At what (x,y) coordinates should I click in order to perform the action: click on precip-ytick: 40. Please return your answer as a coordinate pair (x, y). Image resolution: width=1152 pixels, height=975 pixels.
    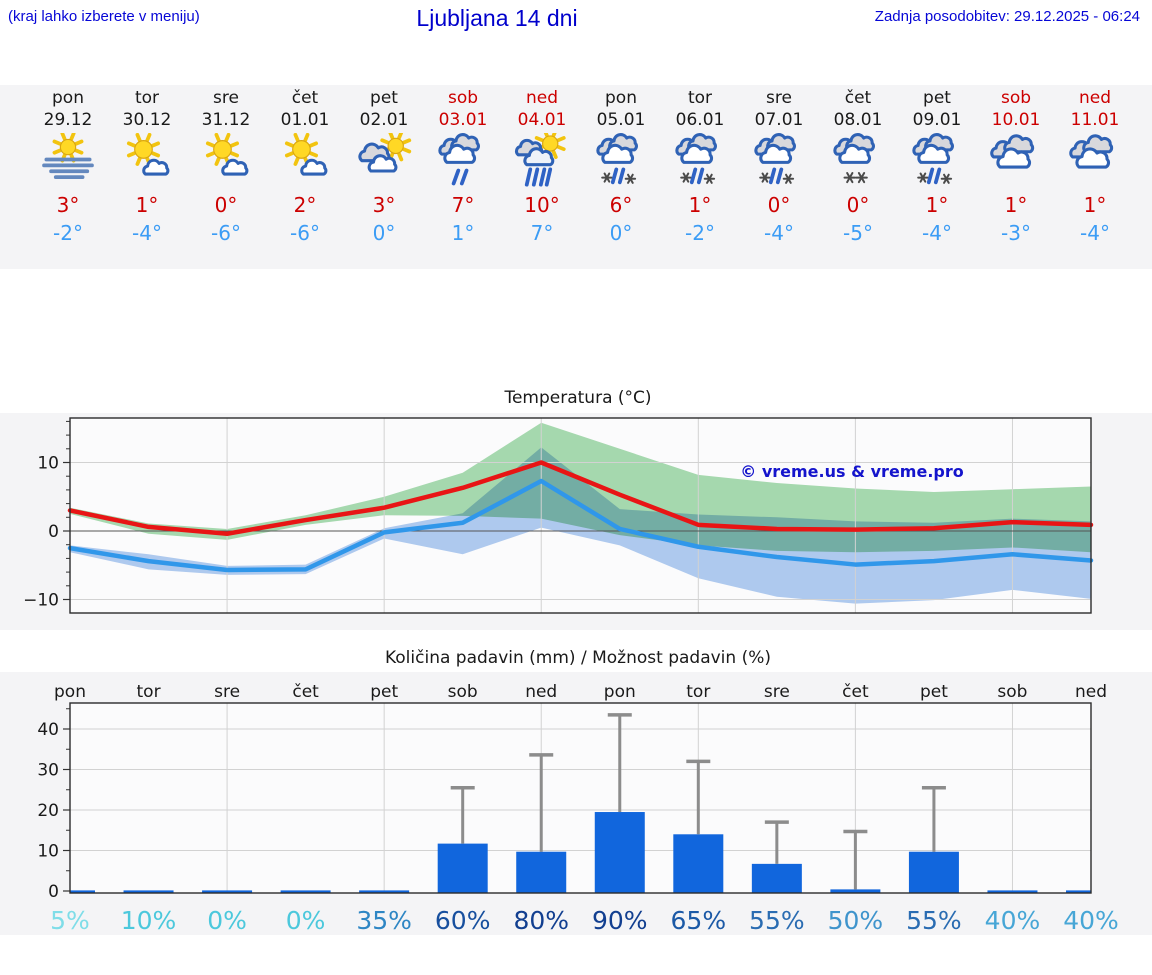
    Looking at the image, I should click on (48, 730).